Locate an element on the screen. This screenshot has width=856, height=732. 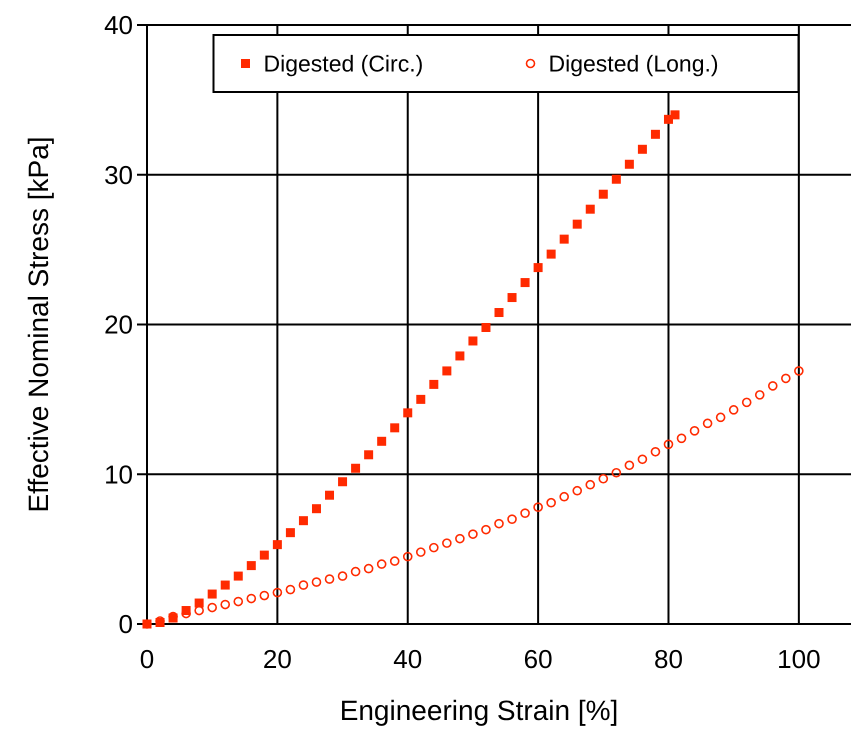
x-tick-label: 20 is located at coordinates (277, 659).